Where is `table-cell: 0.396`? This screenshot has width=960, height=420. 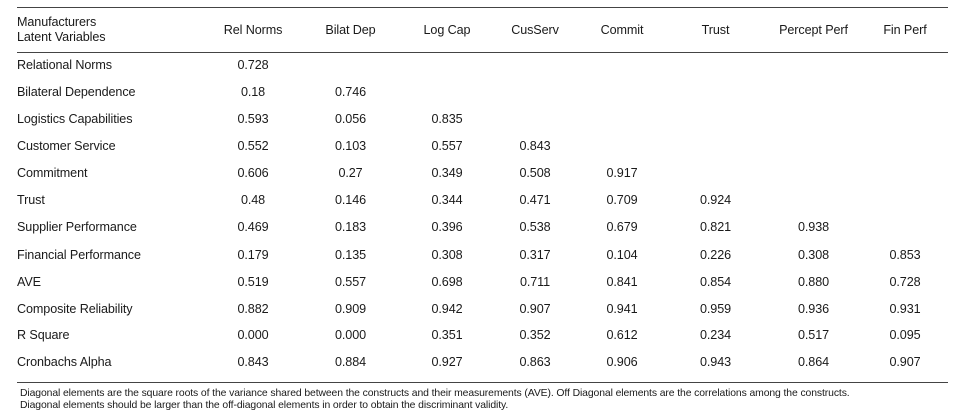 table-cell: 0.396 is located at coordinates (447, 226).